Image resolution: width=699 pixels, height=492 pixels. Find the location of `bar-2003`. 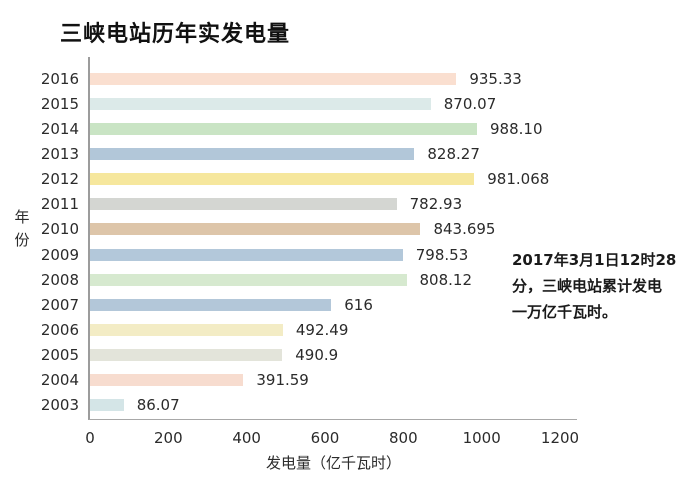

bar-2003 is located at coordinates (107, 405).